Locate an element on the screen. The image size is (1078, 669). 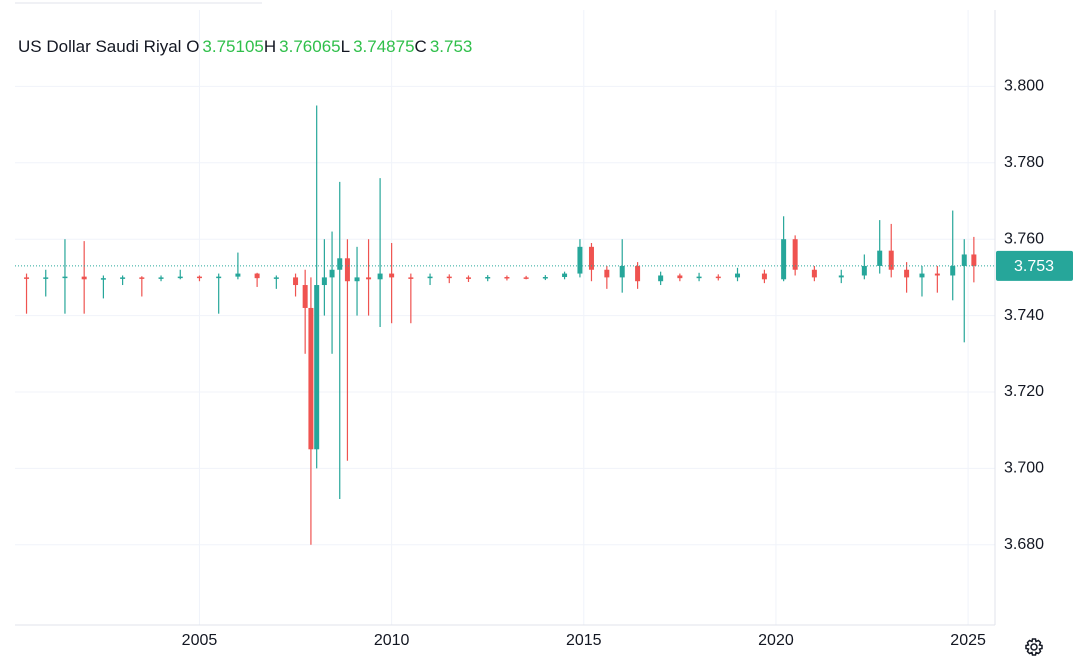
x-tick-label: 2025 is located at coordinates (968, 640).